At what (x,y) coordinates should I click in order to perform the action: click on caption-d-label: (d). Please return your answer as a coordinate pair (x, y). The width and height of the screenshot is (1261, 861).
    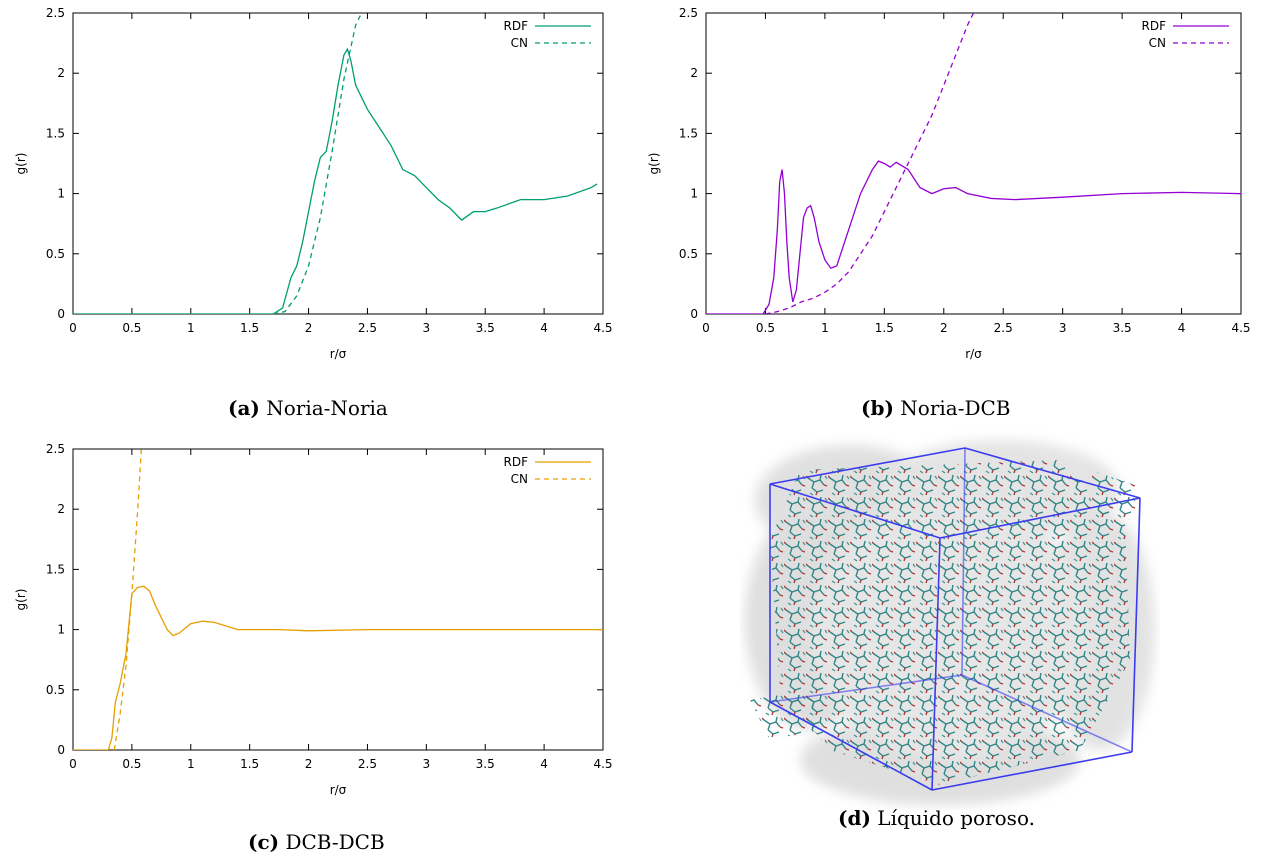
    Looking at the image, I should click on (854, 818).